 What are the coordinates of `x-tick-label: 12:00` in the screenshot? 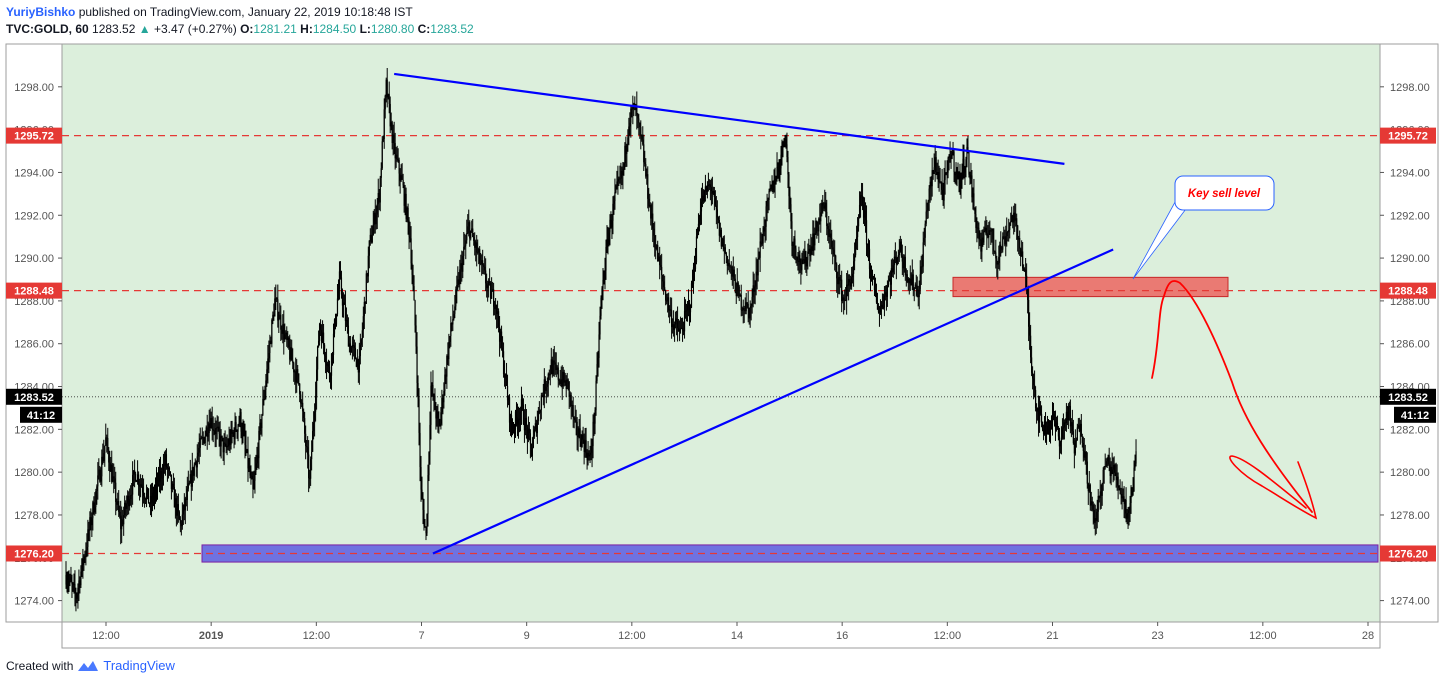 It's located at (1263, 636).